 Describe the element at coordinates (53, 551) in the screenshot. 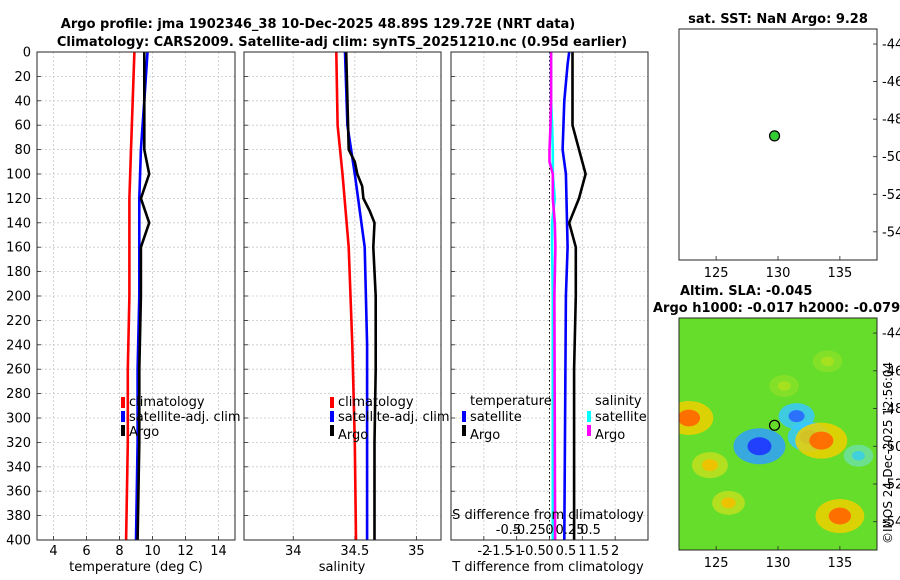

I see `x-tick-label: 4` at that location.